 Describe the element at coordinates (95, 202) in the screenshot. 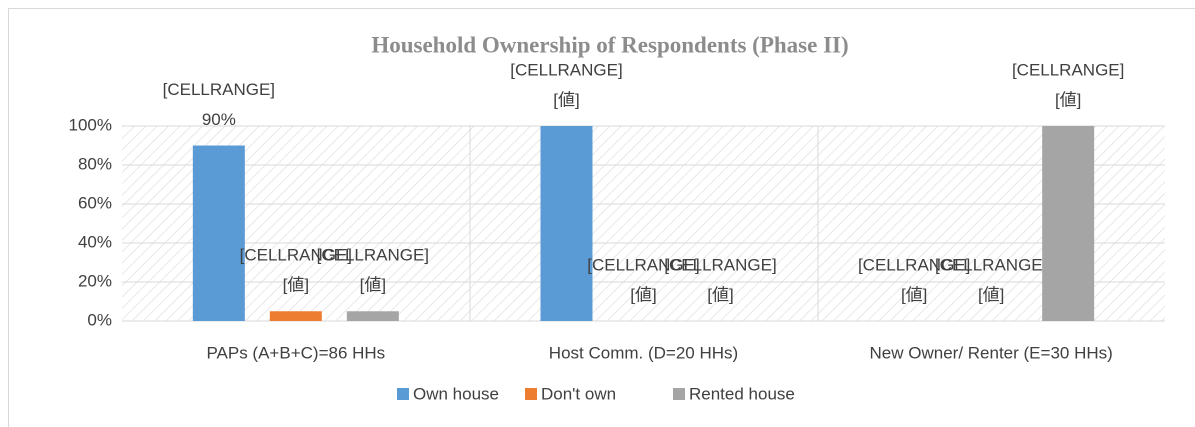

I see `y-tick-label: 60%` at that location.